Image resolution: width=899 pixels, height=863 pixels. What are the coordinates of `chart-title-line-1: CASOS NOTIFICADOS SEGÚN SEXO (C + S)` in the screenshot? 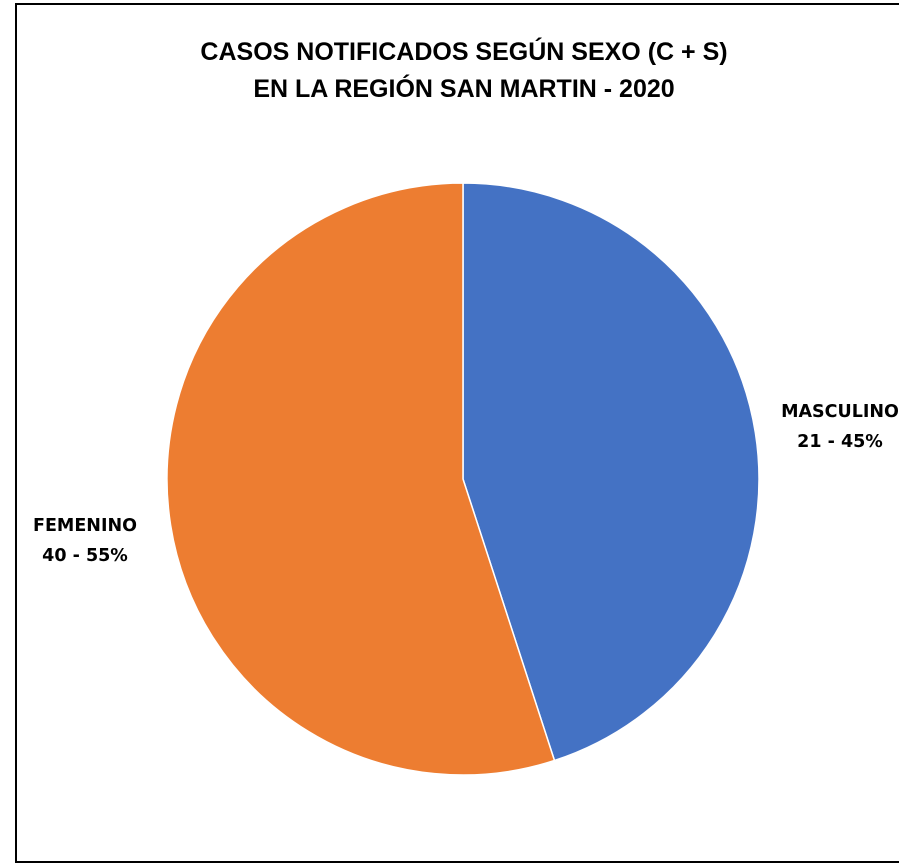 It's located at (463, 51).